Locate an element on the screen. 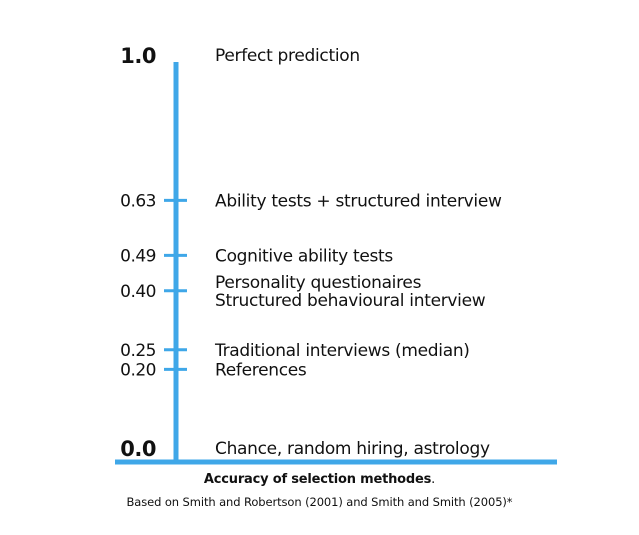 The image size is (639, 535). scale-value-label-0-49: 0.49 is located at coordinates (138, 256).